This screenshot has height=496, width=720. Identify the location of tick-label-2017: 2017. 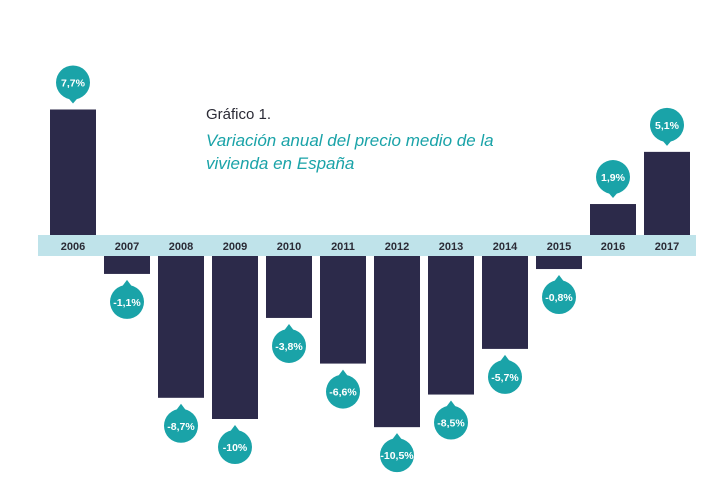
(667, 247).